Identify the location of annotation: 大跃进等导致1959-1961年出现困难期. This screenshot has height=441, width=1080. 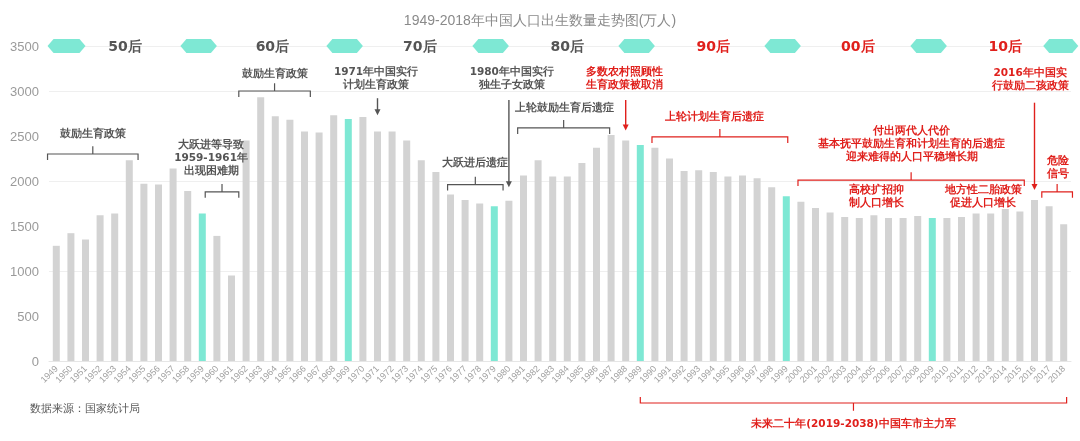
(211, 157).